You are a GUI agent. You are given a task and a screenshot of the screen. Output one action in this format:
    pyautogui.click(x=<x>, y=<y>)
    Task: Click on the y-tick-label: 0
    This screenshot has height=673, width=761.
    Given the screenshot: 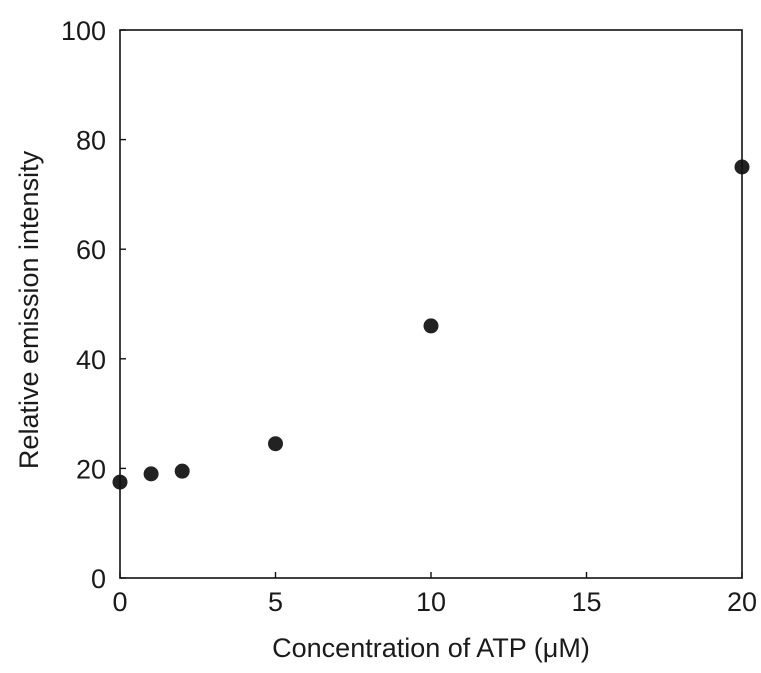 What is the action you would take?
    pyautogui.click(x=98, y=579)
    